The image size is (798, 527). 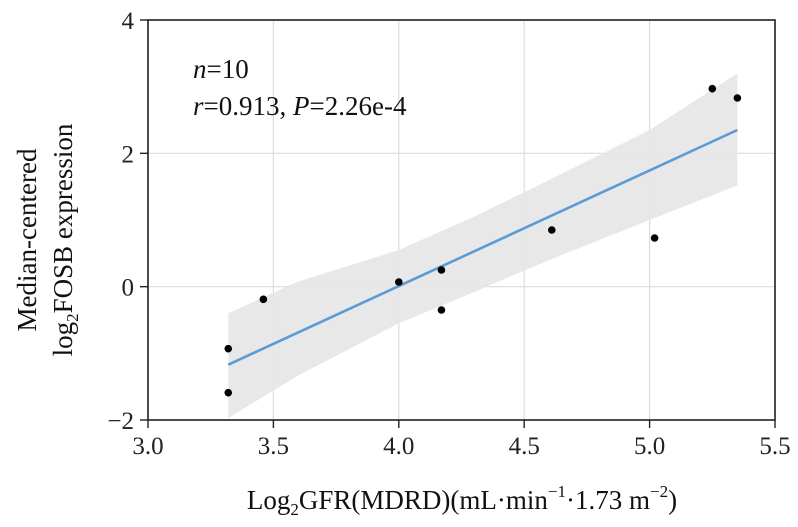 What do you see at coordinates (128, 154) in the screenshot?
I see `y-tick-label-2: 2` at bounding box center [128, 154].